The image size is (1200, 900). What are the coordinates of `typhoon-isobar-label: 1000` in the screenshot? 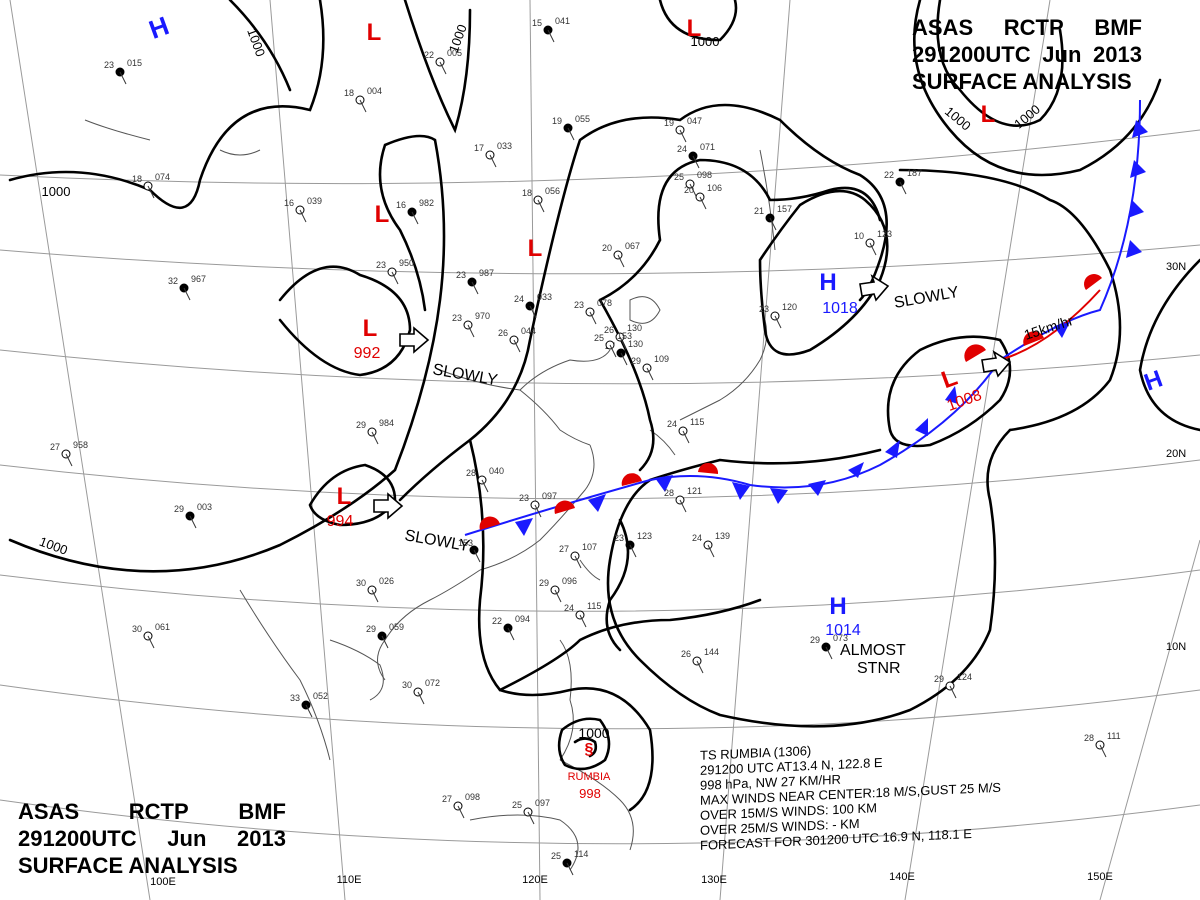 It's located at (593, 733).